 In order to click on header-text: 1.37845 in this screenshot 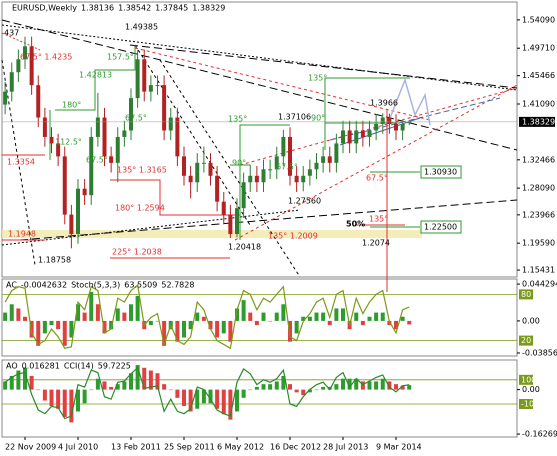, I will do `click(171, 8)`.